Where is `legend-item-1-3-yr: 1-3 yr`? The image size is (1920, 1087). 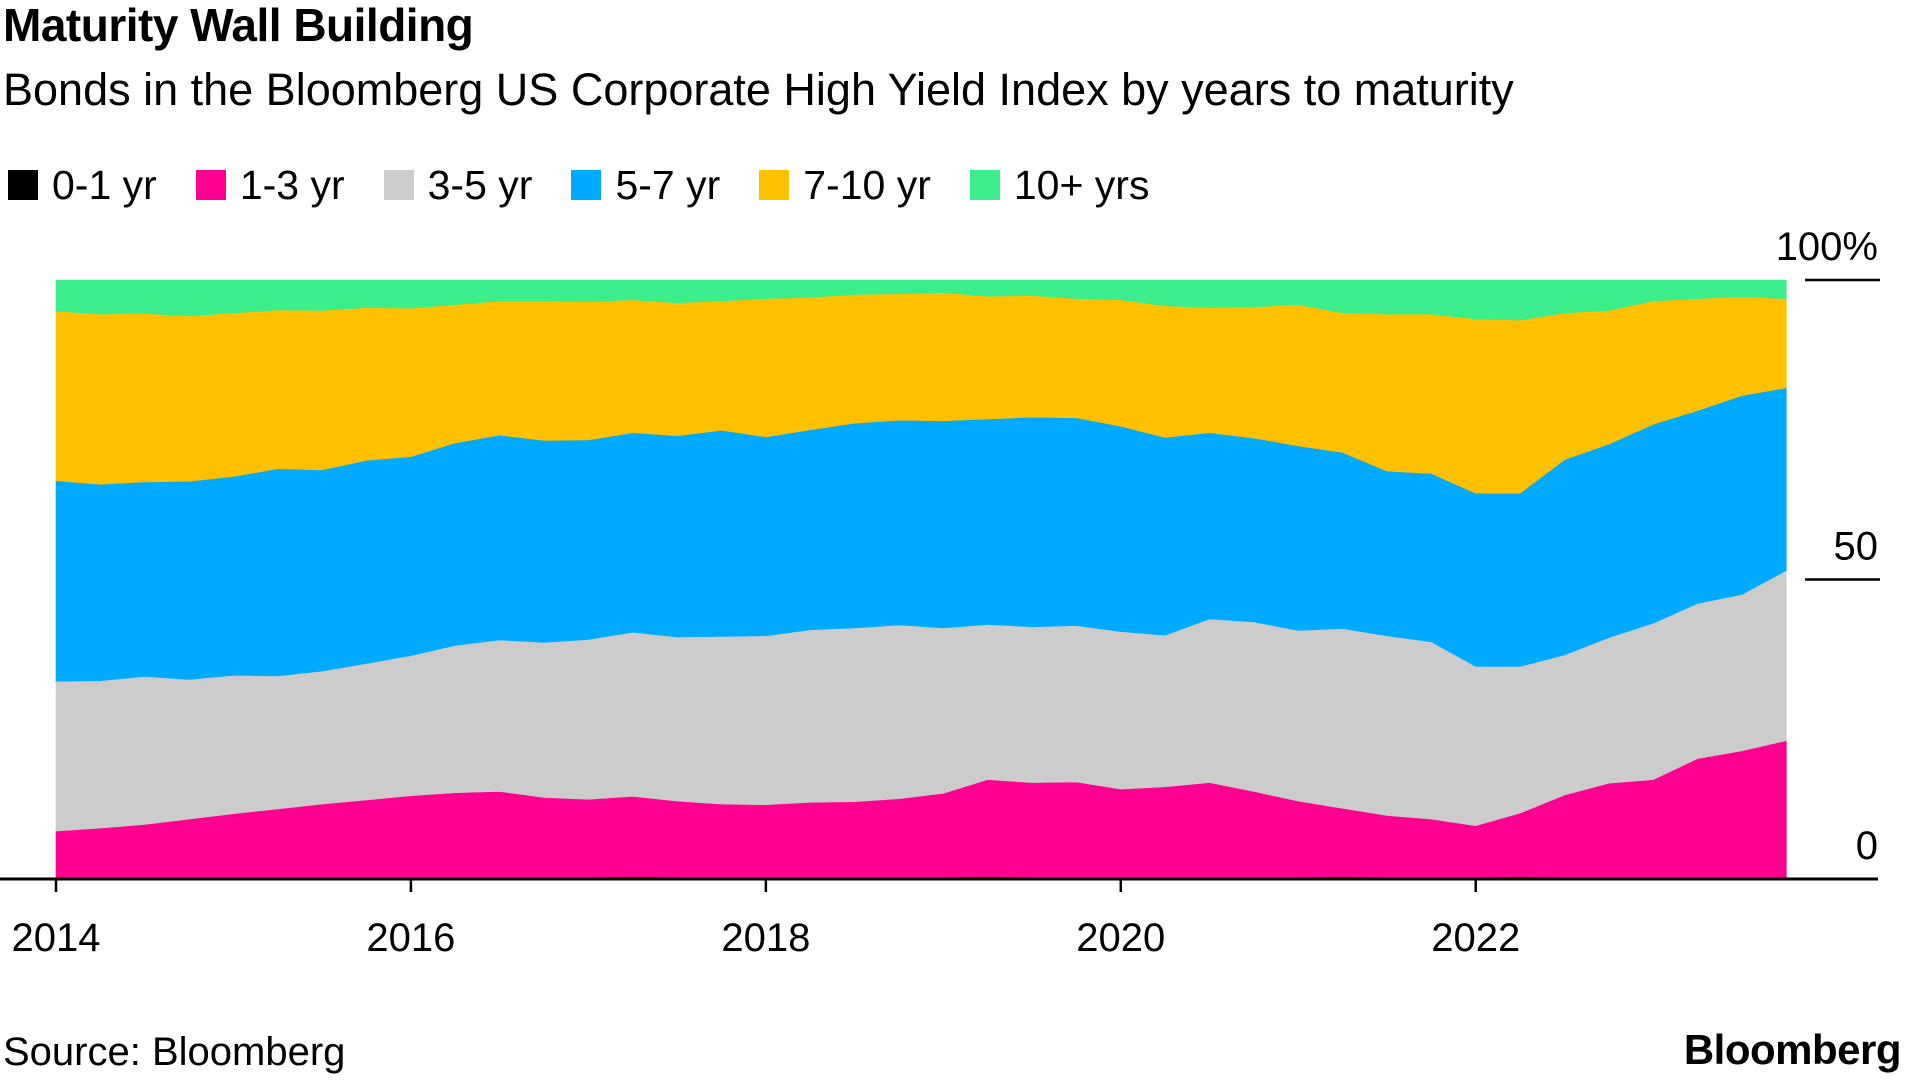
legend-item-1-3-yr: 1-3 yr is located at coordinates (270, 185).